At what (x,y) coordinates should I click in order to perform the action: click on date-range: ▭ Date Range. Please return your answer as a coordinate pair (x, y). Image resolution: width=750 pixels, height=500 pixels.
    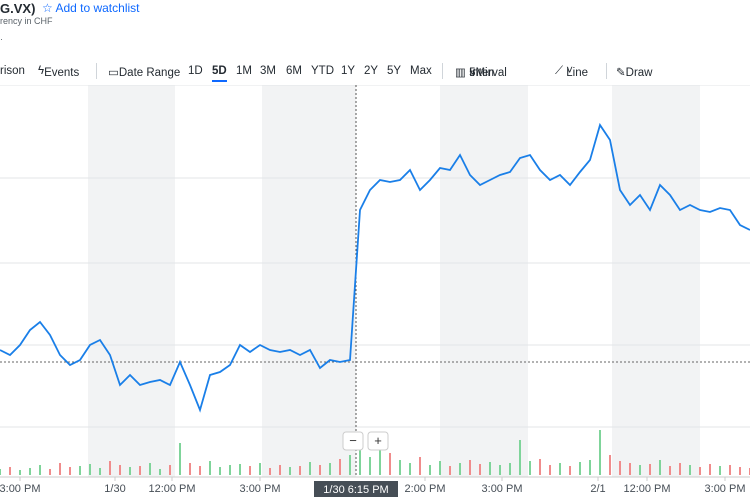
    Looking at the image, I should click on (144, 73).